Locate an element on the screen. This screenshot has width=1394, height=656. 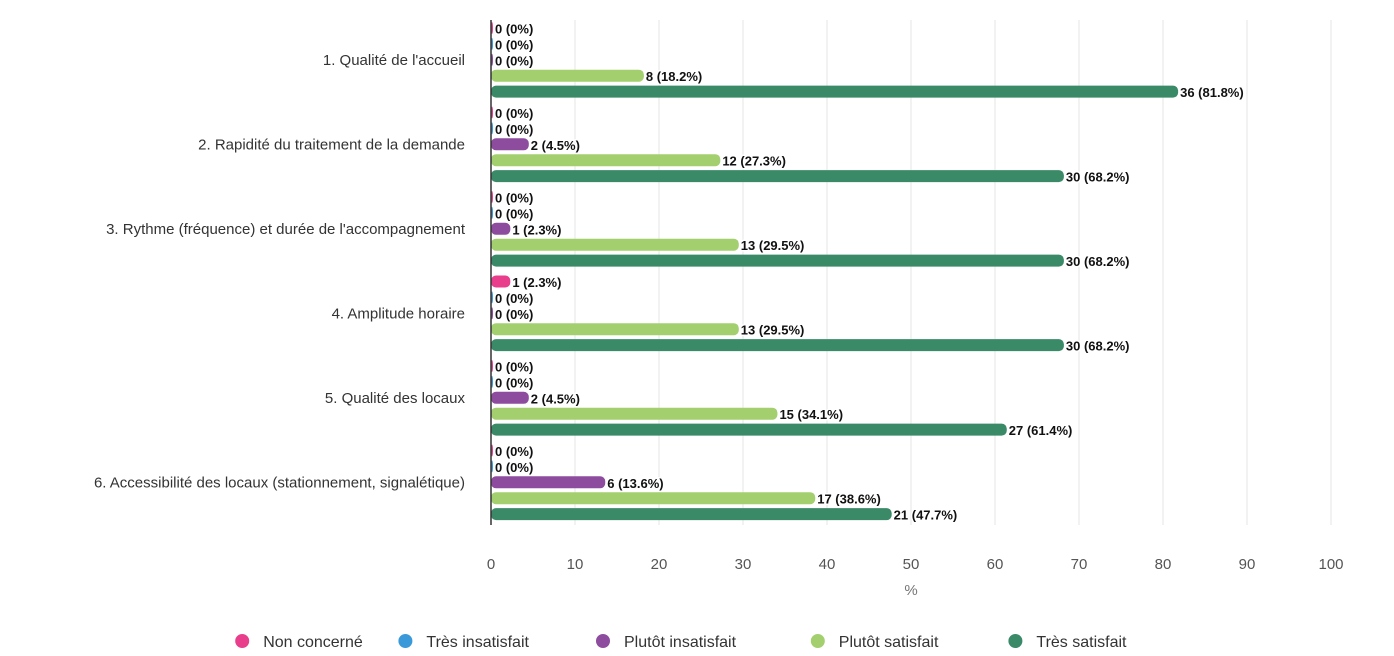
x-tick-label: 100 is located at coordinates (1330, 564).